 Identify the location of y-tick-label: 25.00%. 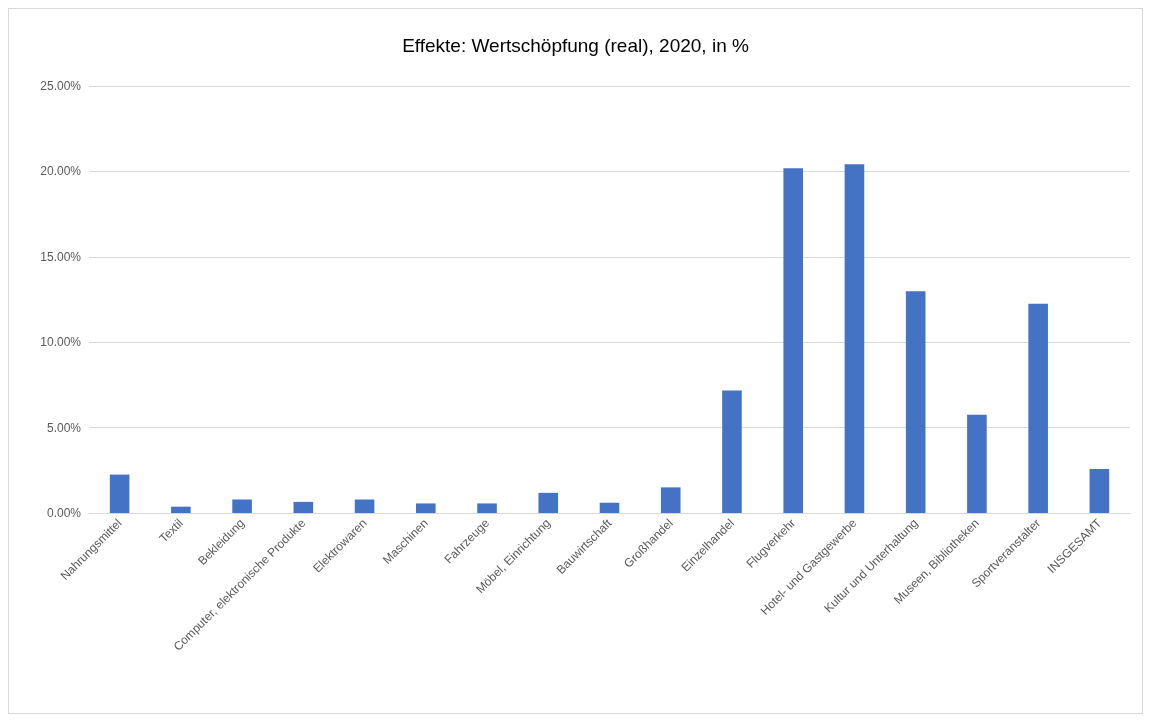
(61, 86).